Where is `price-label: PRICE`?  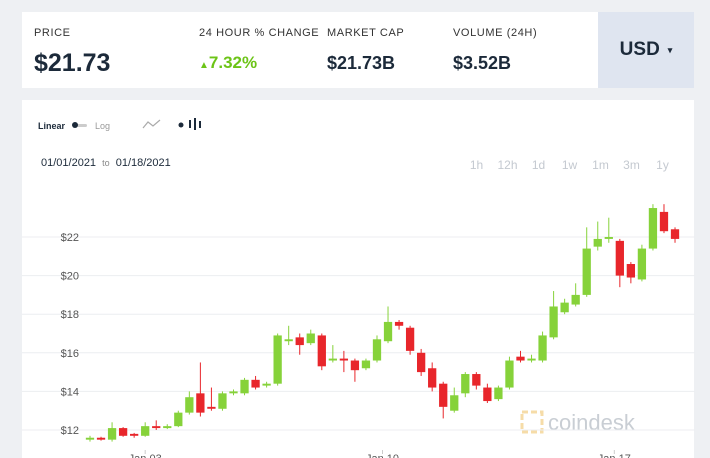 price-label: PRICE is located at coordinates (52, 33).